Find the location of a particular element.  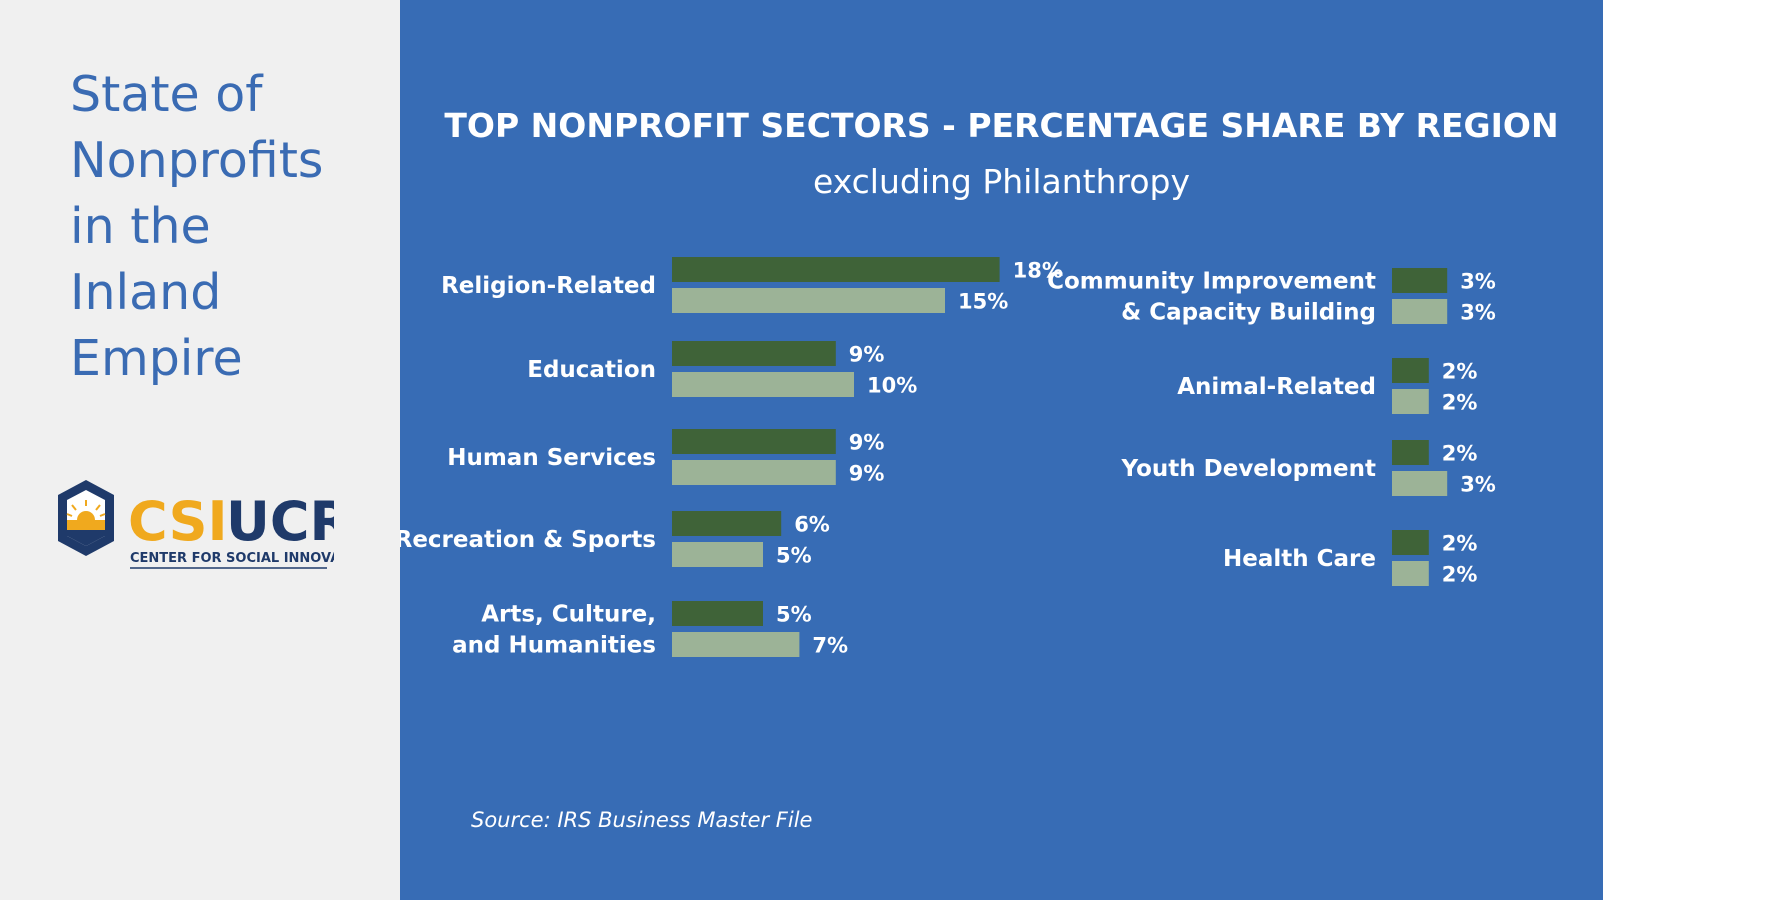

side-title-line: Inland is located at coordinates (146, 292).